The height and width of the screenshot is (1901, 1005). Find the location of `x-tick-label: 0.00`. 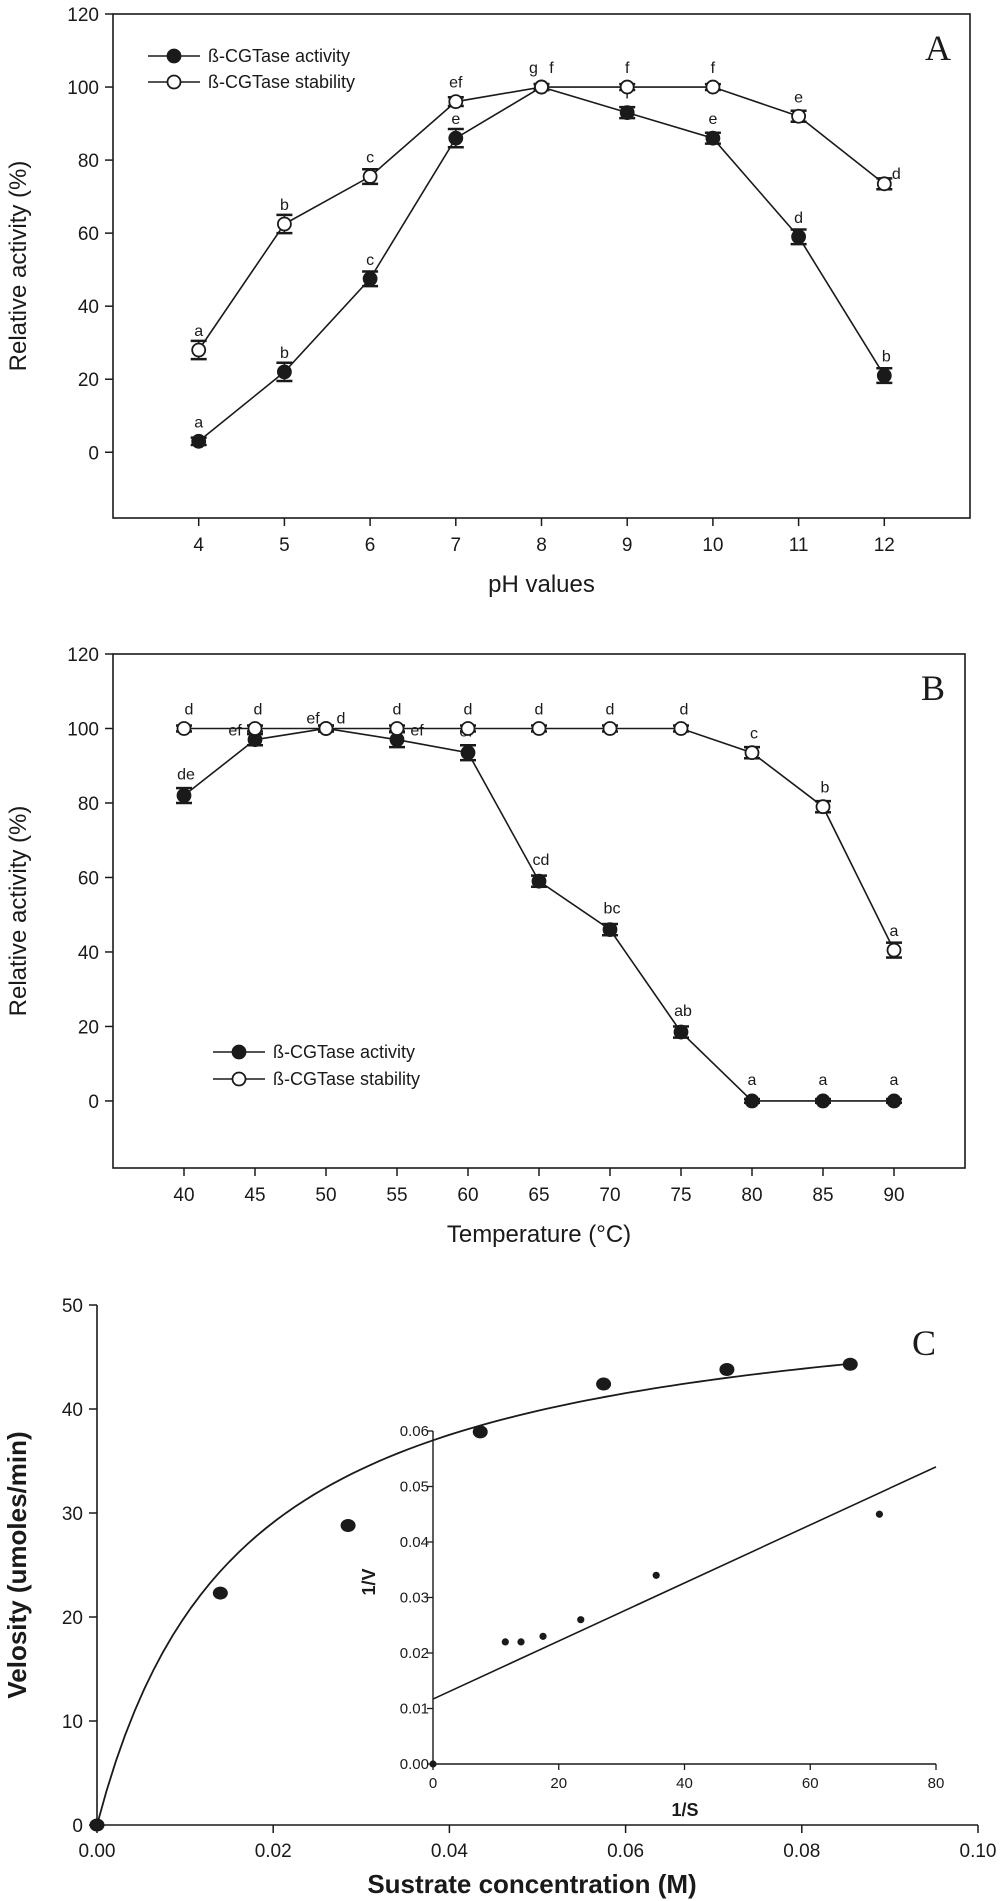

x-tick-label: 0.00 is located at coordinates (97, 1851).